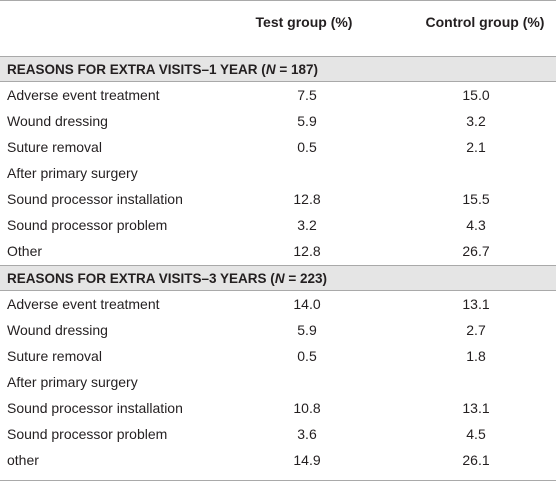 The width and height of the screenshot is (556, 486). What do you see at coordinates (278, 356) in the screenshot?
I see `table-row: Suture removal 0.5 1.8` at bounding box center [278, 356].